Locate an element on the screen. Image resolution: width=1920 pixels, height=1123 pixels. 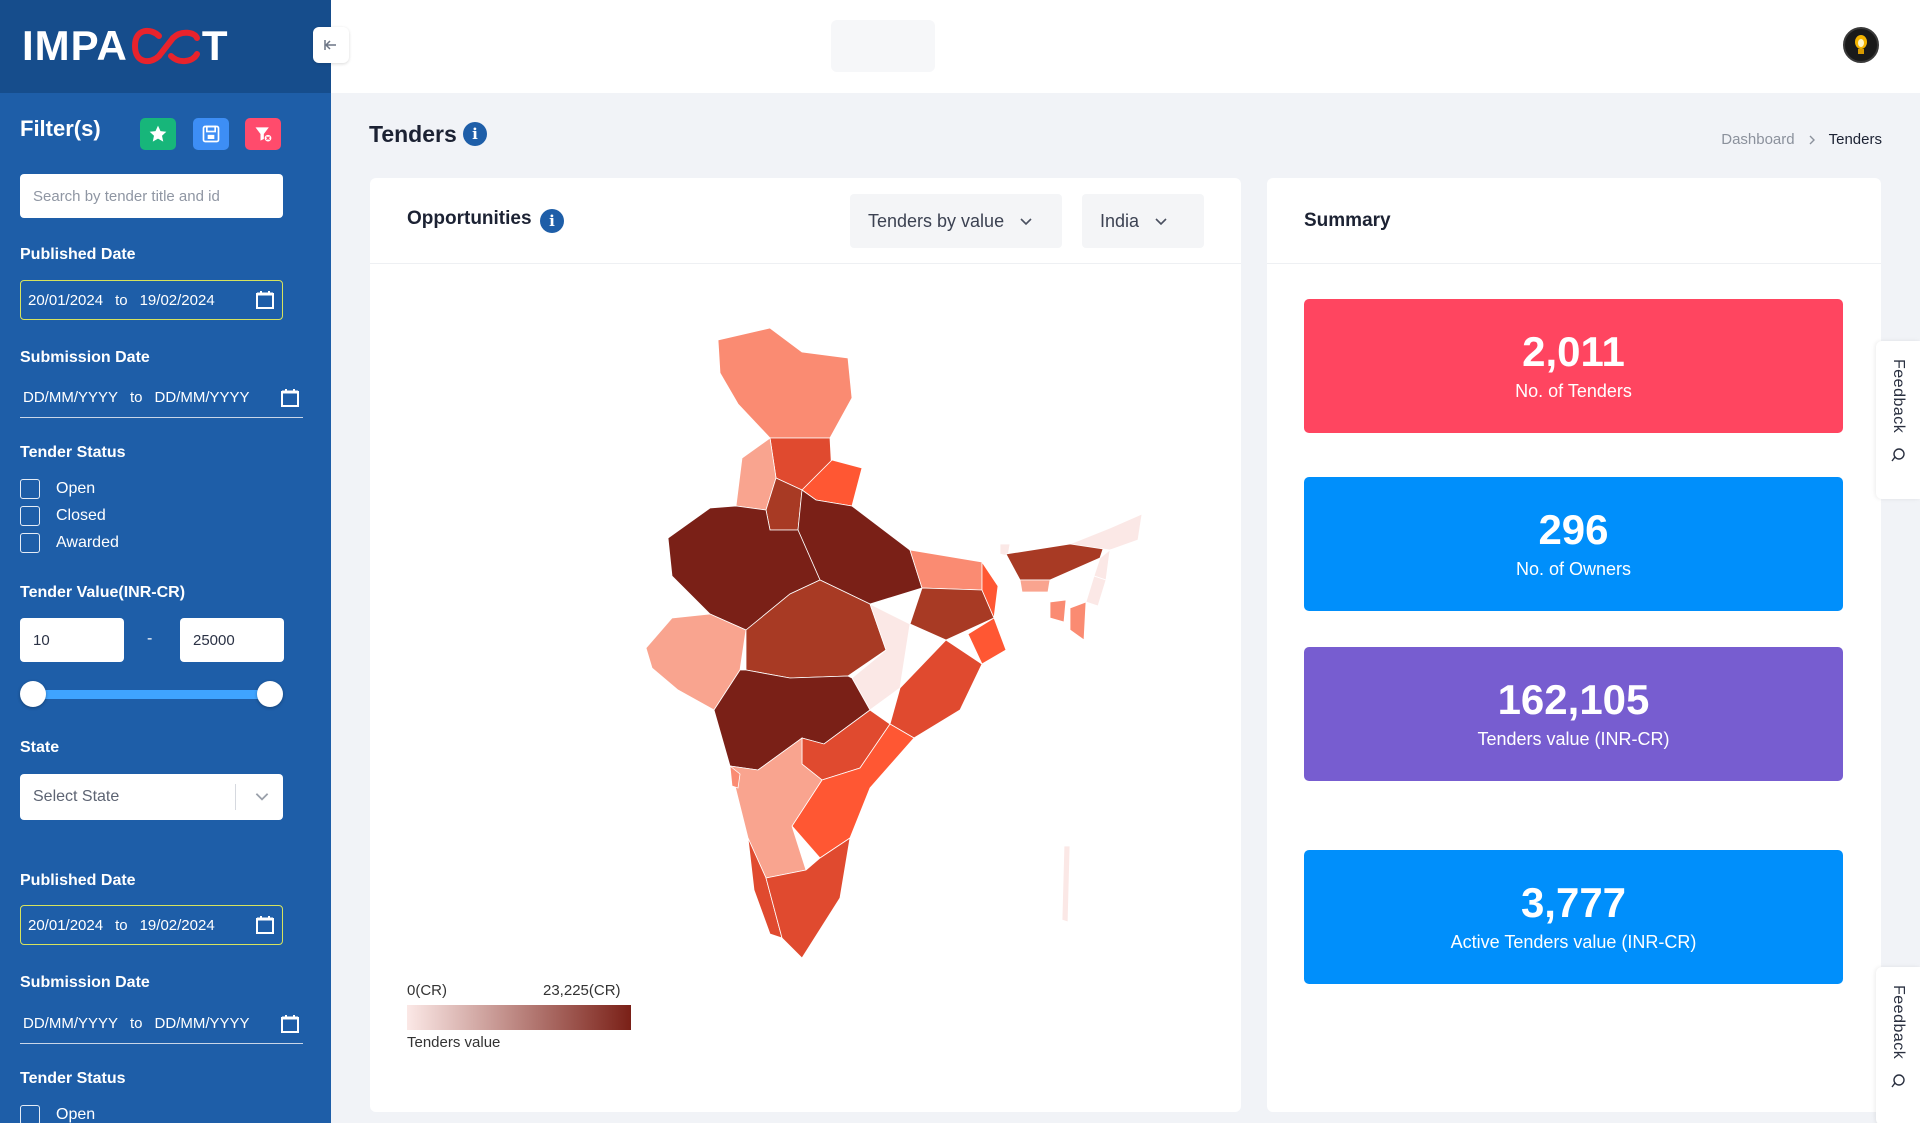
region-jharkhand is located at coordinates (952, 614).